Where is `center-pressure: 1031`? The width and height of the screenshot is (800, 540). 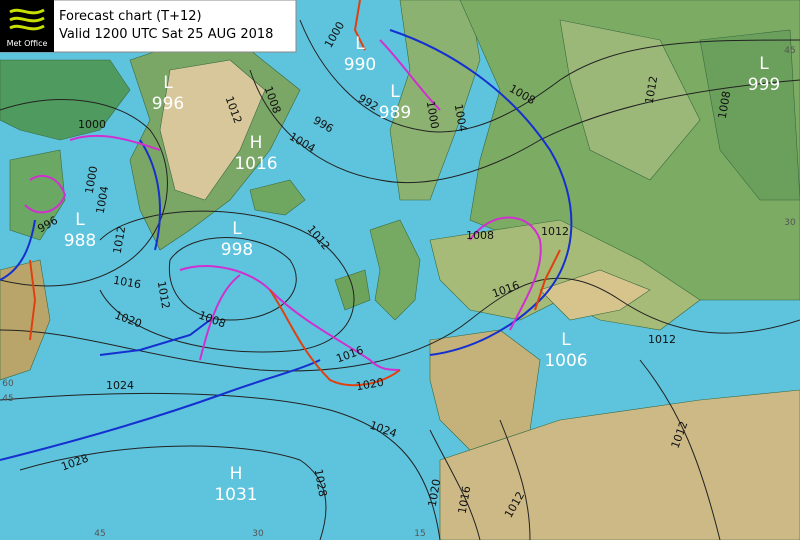
center-pressure: 1031 is located at coordinates (235, 495).